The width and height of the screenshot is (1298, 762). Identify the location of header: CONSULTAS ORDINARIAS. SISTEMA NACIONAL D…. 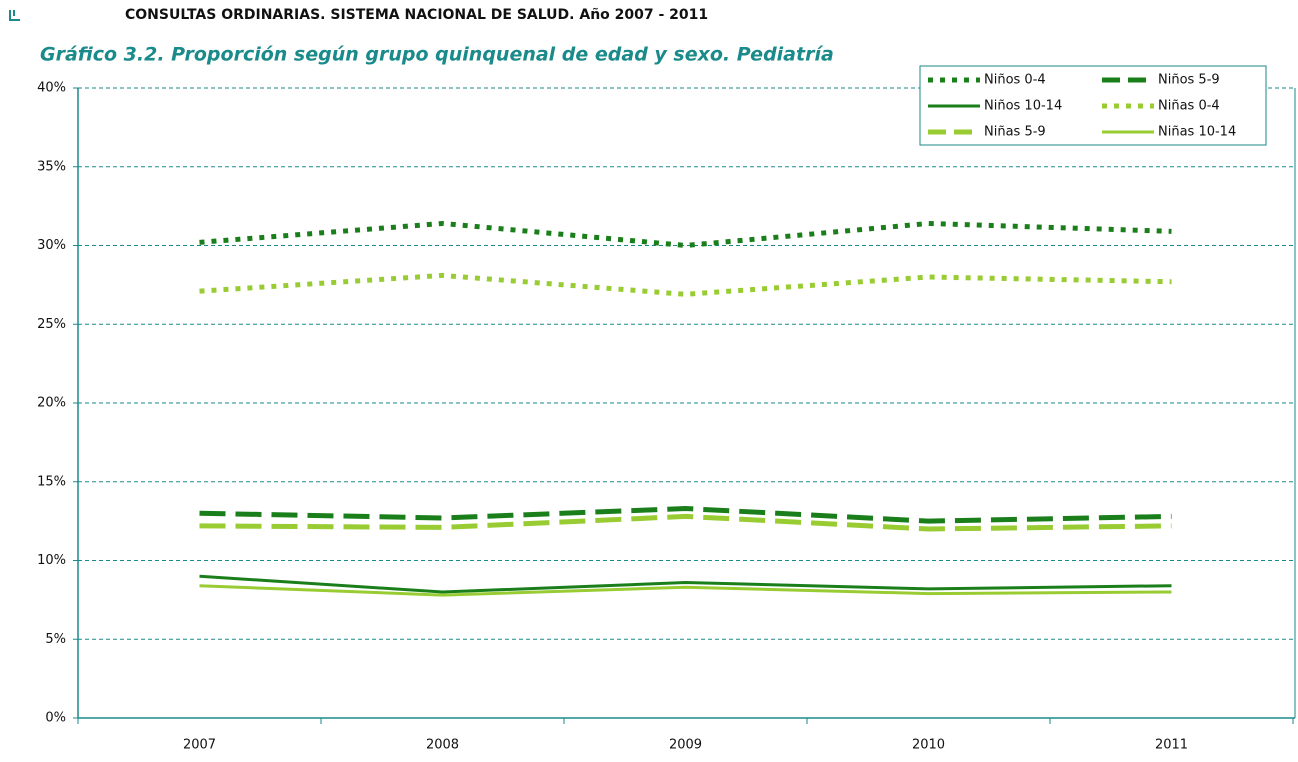
(416, 15).